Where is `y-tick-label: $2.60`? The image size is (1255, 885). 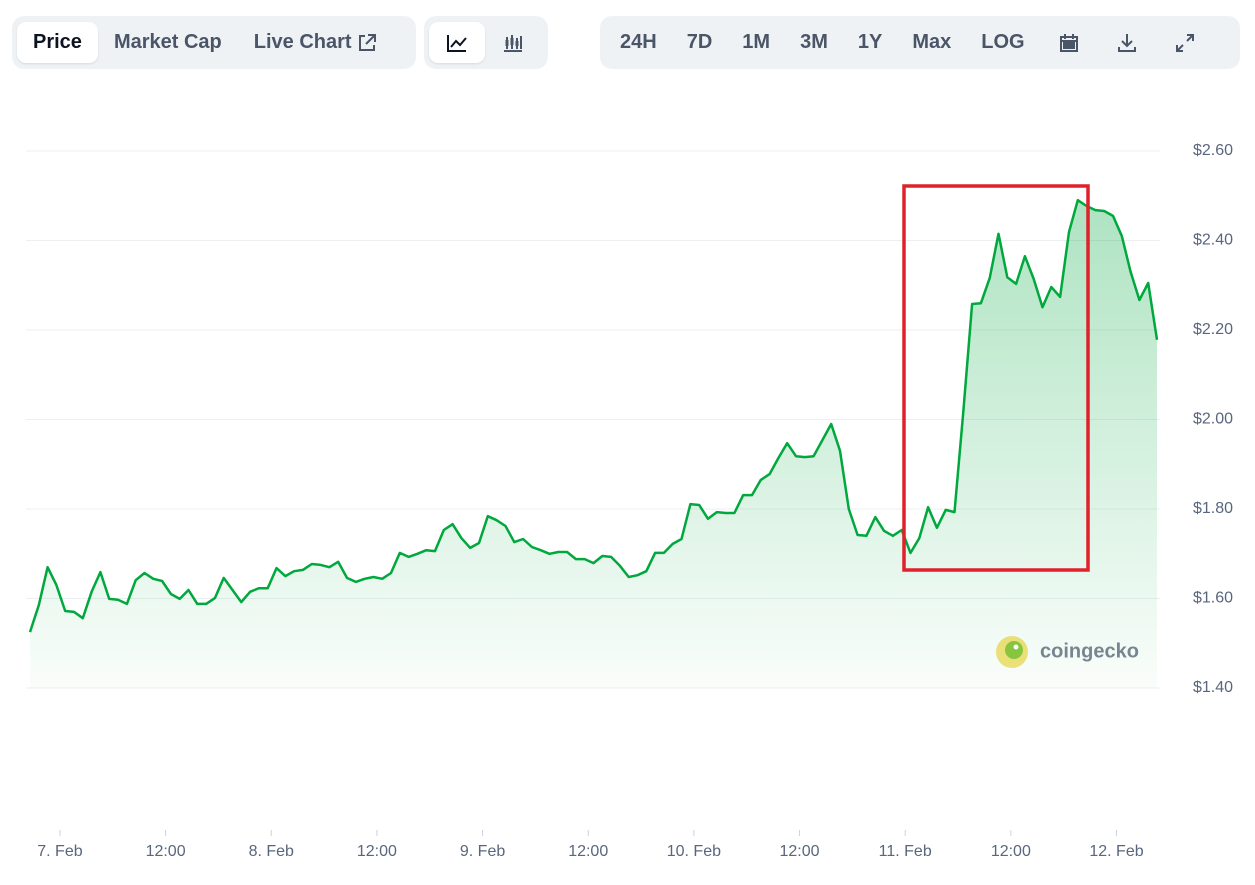 y-tick-label: $2.60 is located at coordinates (1213, 150).